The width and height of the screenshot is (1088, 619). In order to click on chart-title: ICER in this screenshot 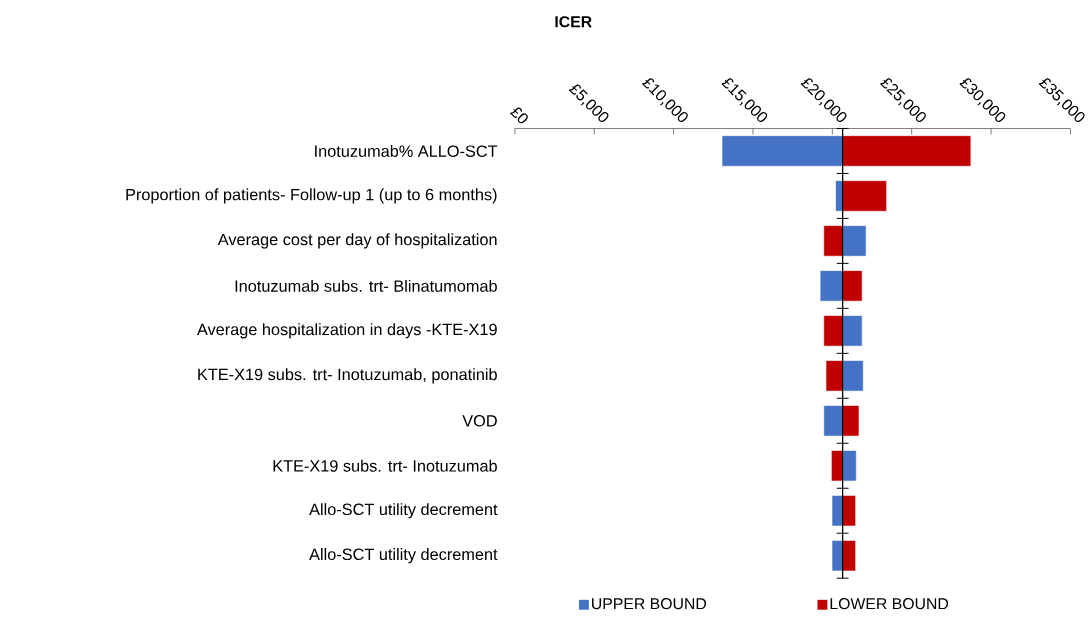, I will do `click(573, 22)`.